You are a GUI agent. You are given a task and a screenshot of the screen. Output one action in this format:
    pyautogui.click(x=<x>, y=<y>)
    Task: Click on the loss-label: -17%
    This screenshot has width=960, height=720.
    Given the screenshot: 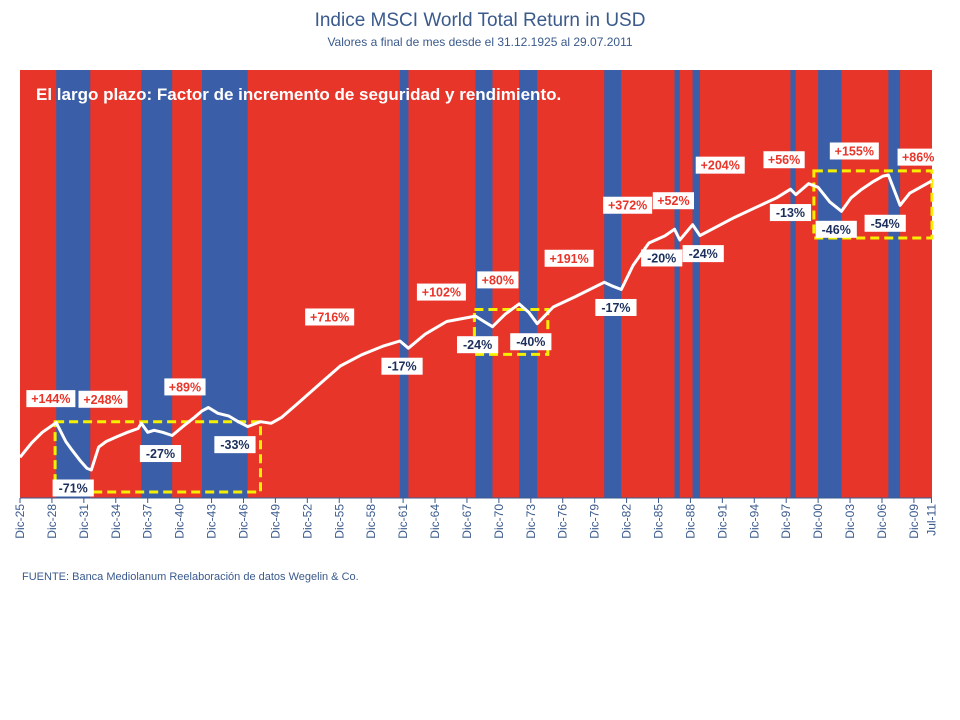 What is the action you would take?
    pyautogui.click(x=616, y=307)
    